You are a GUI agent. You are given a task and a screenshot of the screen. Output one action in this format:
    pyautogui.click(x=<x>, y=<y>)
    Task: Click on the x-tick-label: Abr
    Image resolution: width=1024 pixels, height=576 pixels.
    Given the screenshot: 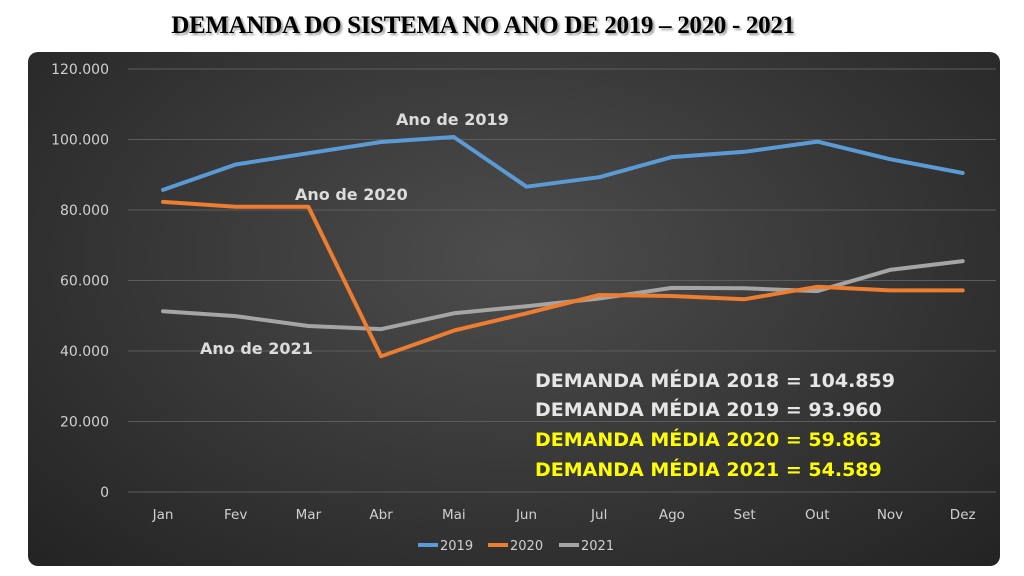 What is the action you would take?
    pyautogui.click(x=381, y=515)
    